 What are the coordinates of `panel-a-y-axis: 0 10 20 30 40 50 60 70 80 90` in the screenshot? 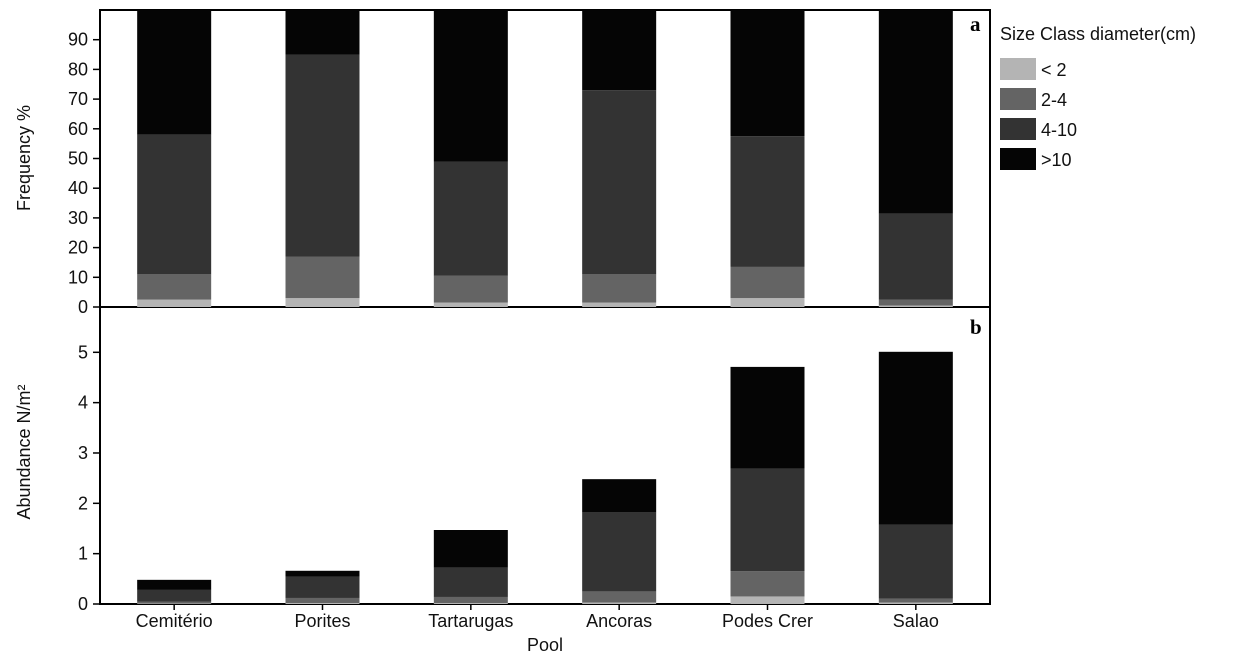 It's located at (84, 173).